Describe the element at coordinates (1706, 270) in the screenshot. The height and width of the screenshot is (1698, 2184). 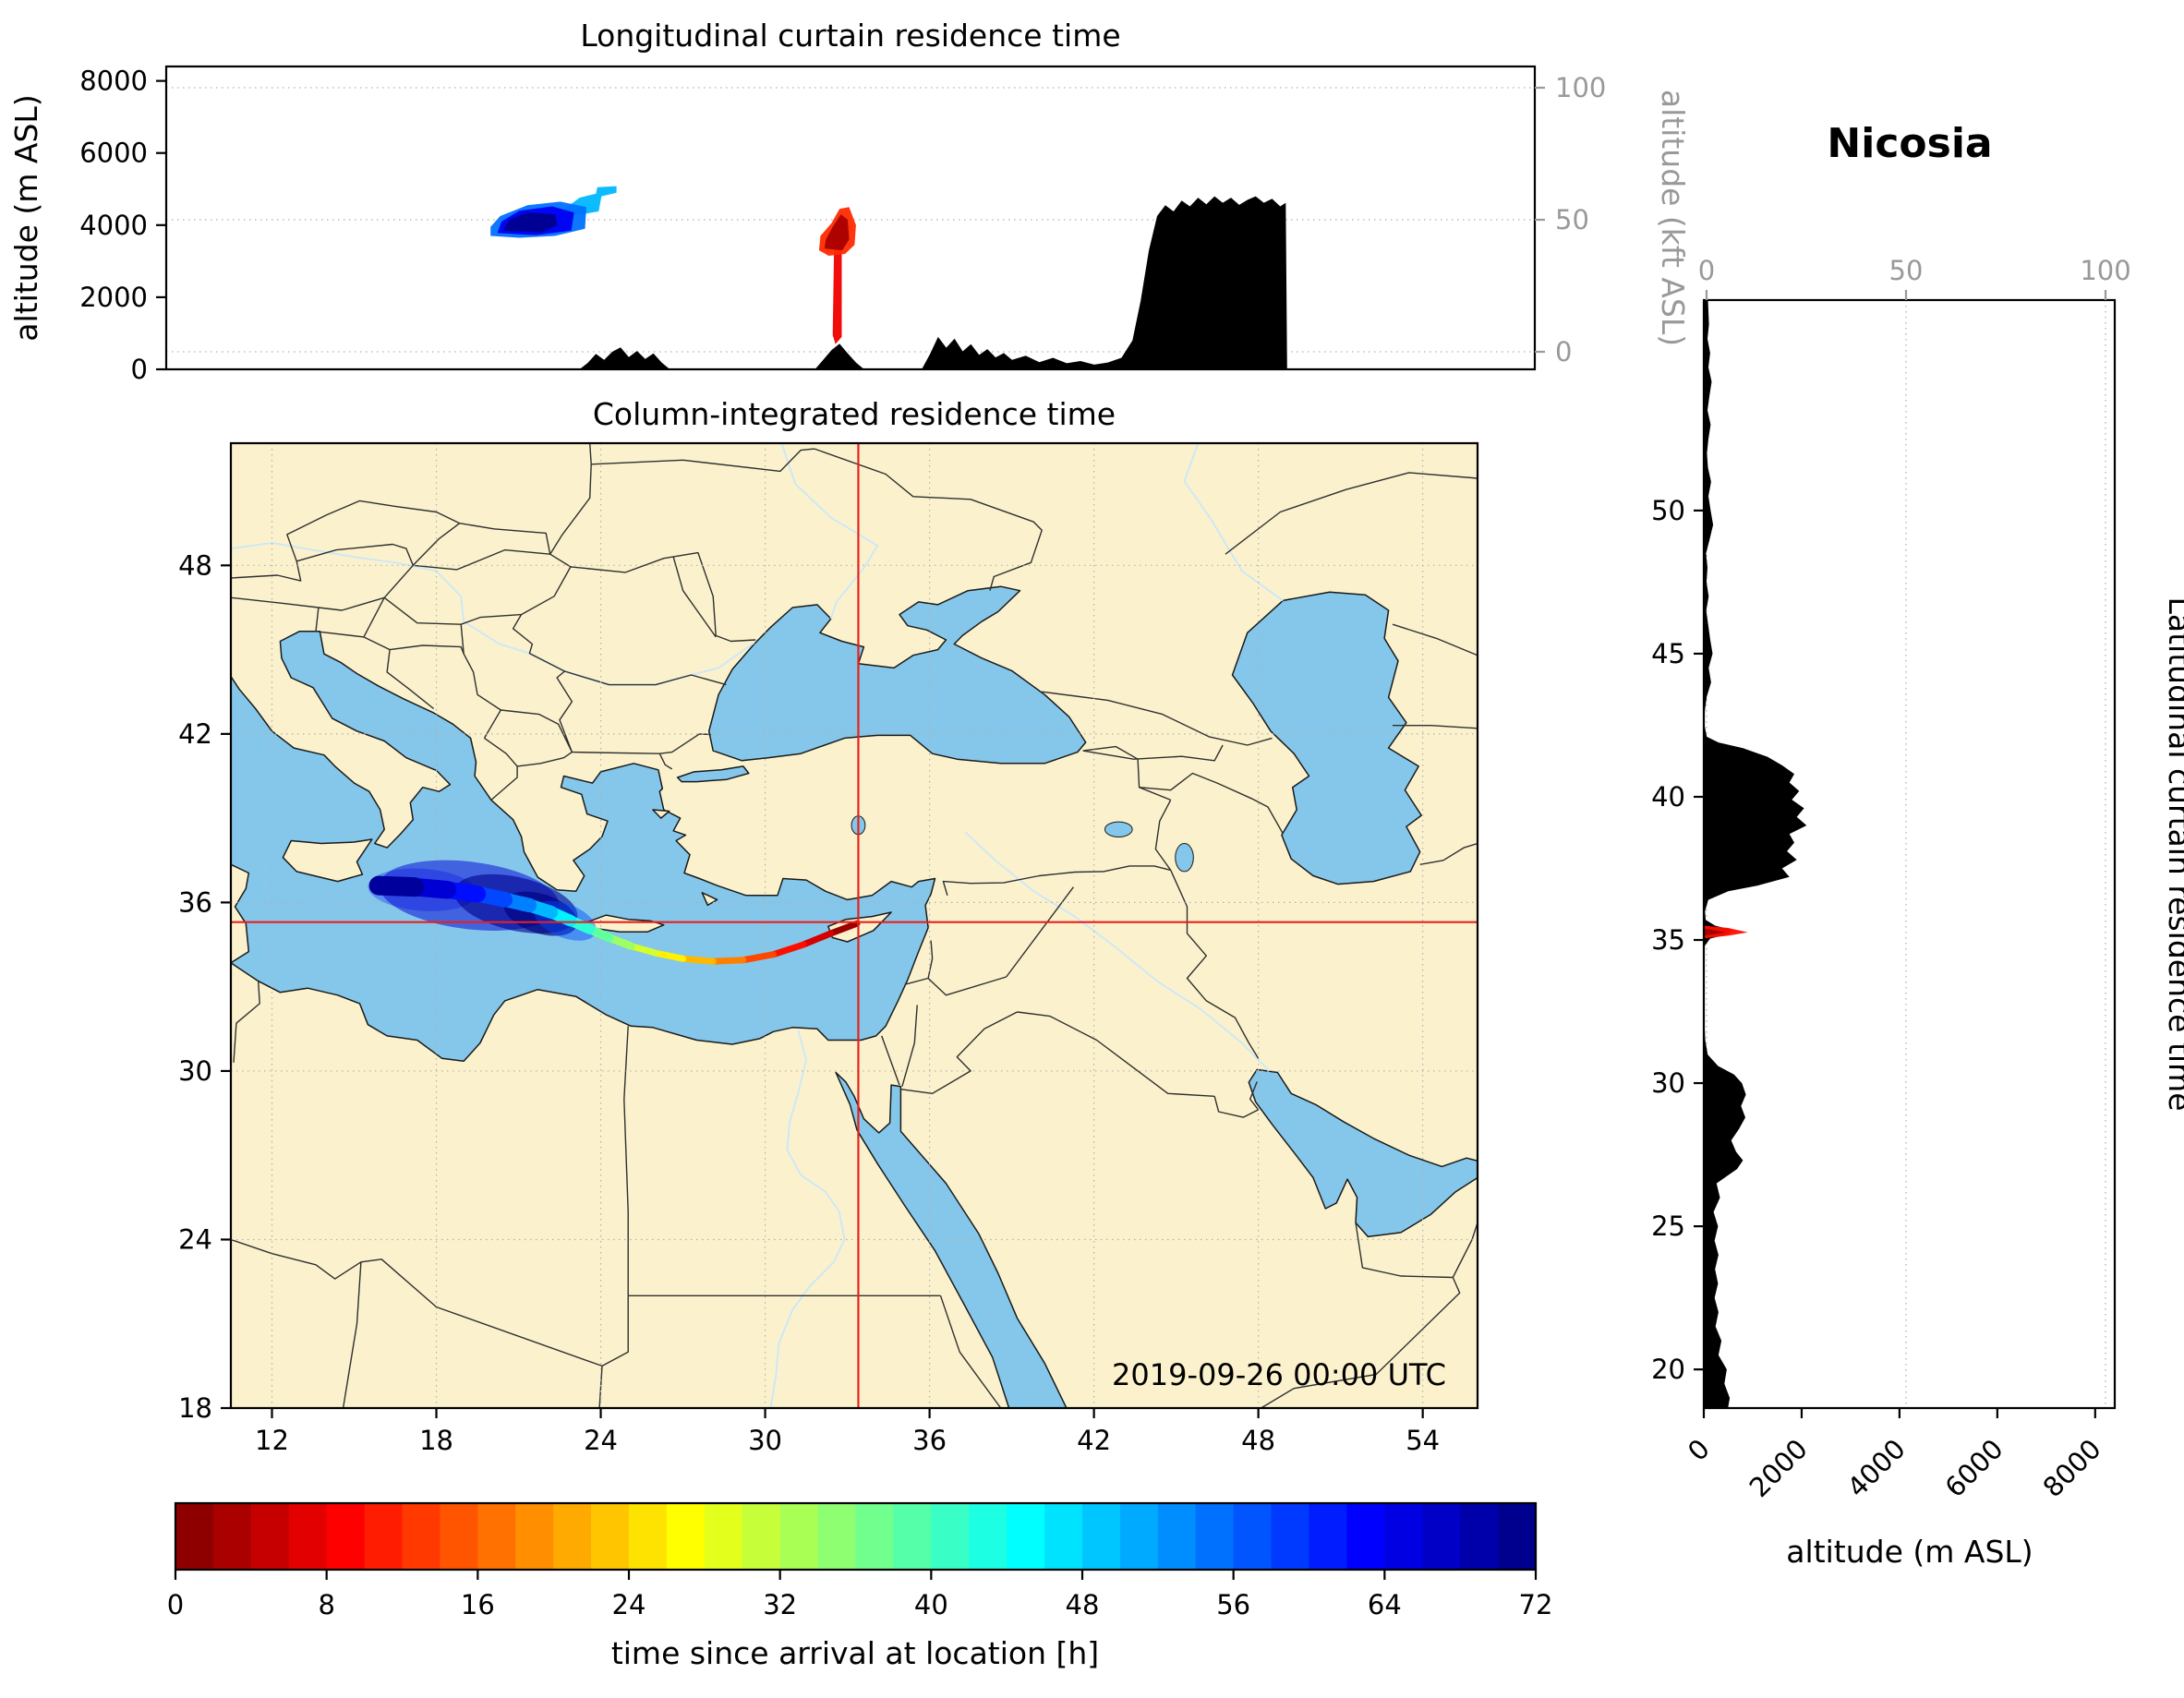
I see `xtick-top-label: 0` at that location.